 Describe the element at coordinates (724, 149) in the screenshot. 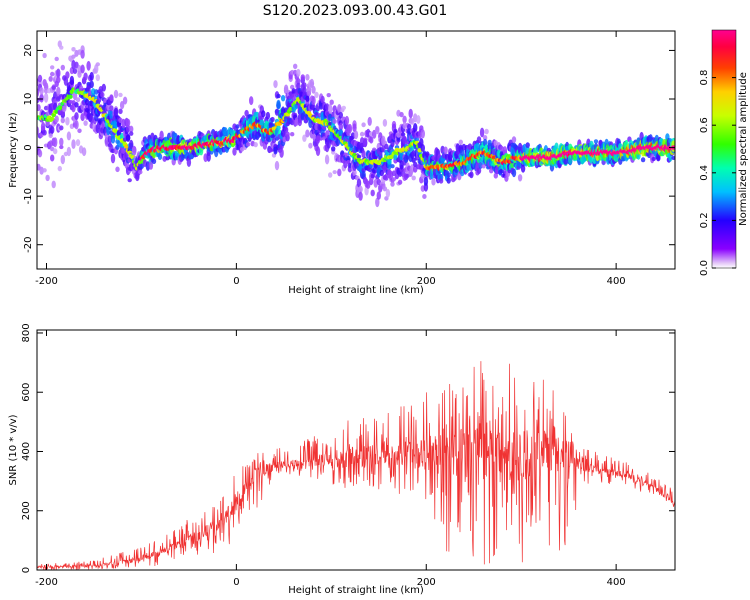

I see `colorbar-frame` at that location.